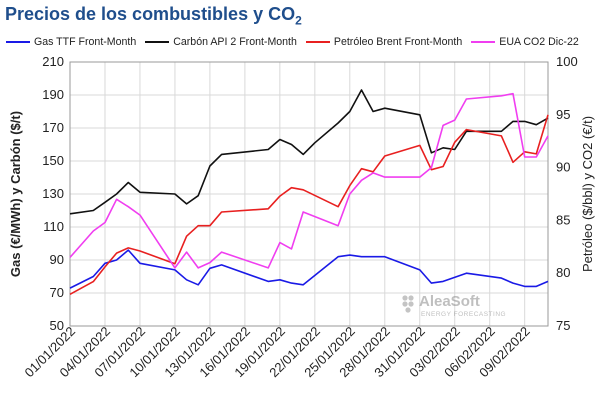 The height and width of the screenshot is (416, 600). I want to click on legend-item: Gas TTF Front-Month, so click(71, 42).